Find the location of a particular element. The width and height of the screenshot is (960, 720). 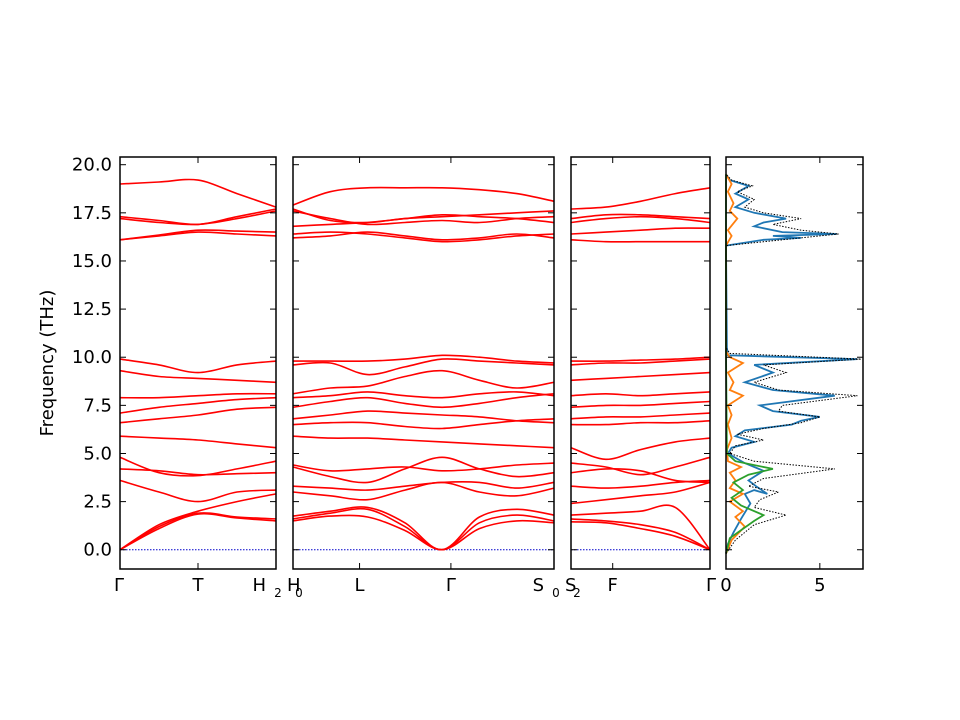

dos-panel-frame is located at coordinates (794, 363).